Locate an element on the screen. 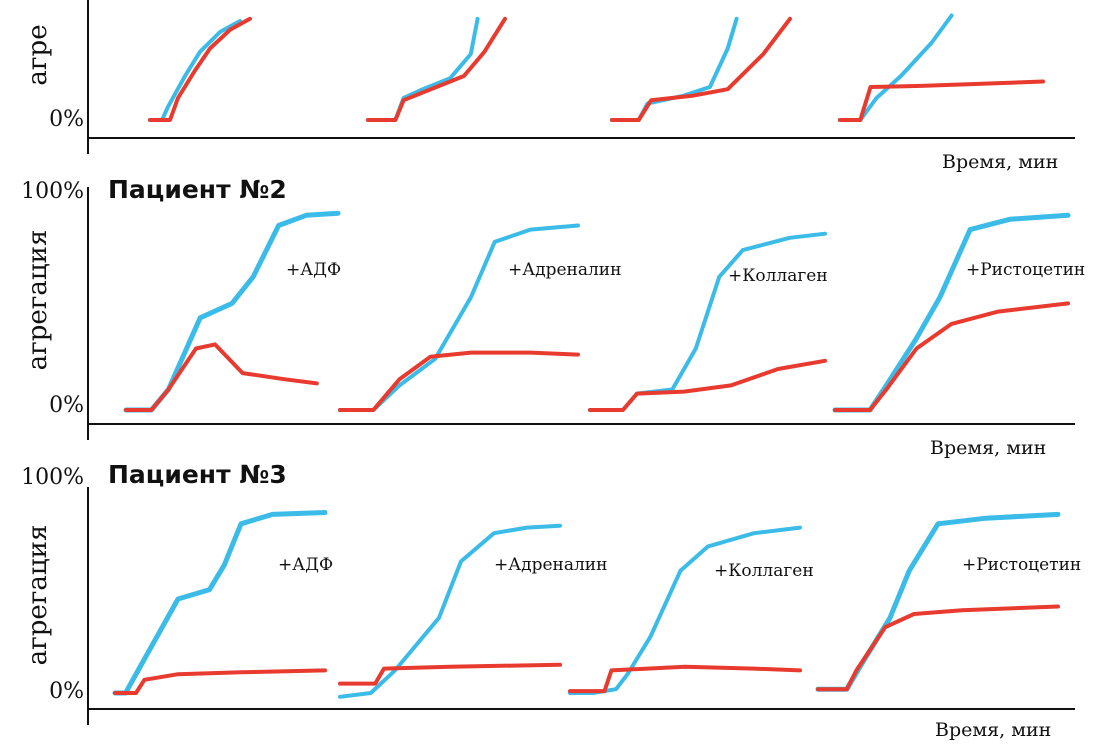 This screenshot has width=1104, height=744. panel-title: Пациент №2 is located at coordinates (197, 189).